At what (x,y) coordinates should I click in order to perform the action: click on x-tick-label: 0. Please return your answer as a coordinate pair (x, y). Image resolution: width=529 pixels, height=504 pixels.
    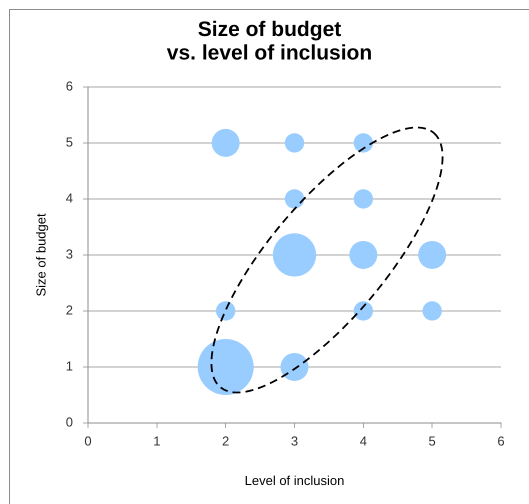
    Looking at the image, I should click on (88, 440).